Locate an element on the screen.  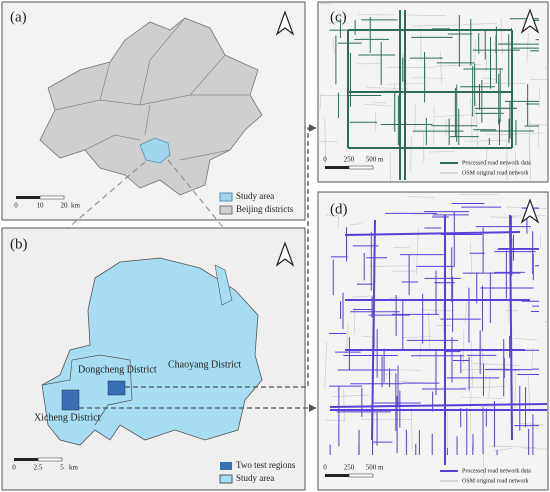
scale-label: 10 is located at coordinates (41, 206).